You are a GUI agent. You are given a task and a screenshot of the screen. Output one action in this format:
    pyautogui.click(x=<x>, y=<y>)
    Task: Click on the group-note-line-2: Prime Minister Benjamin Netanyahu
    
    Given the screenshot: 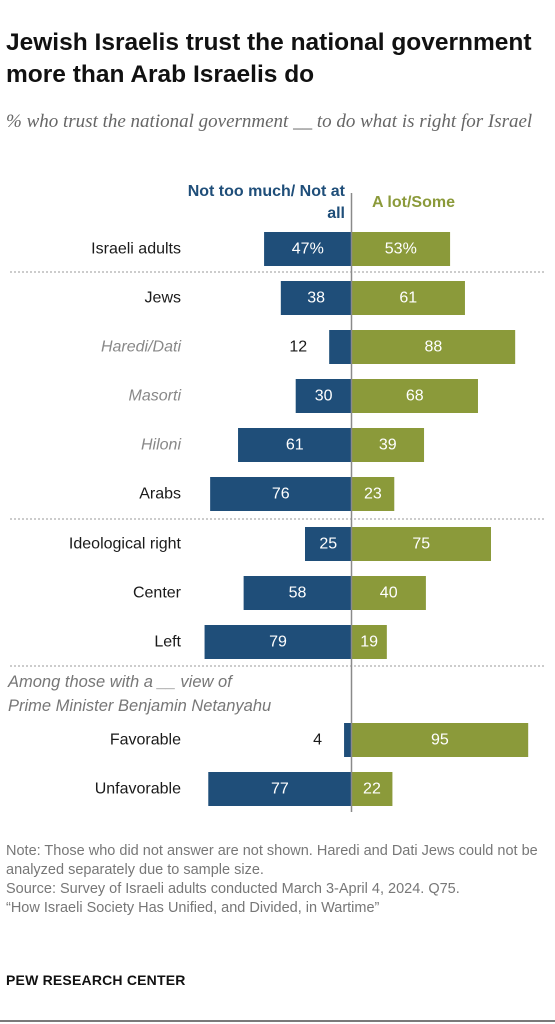 What is the action you would take?
    pyautogui.click(x=139, y=706)
    